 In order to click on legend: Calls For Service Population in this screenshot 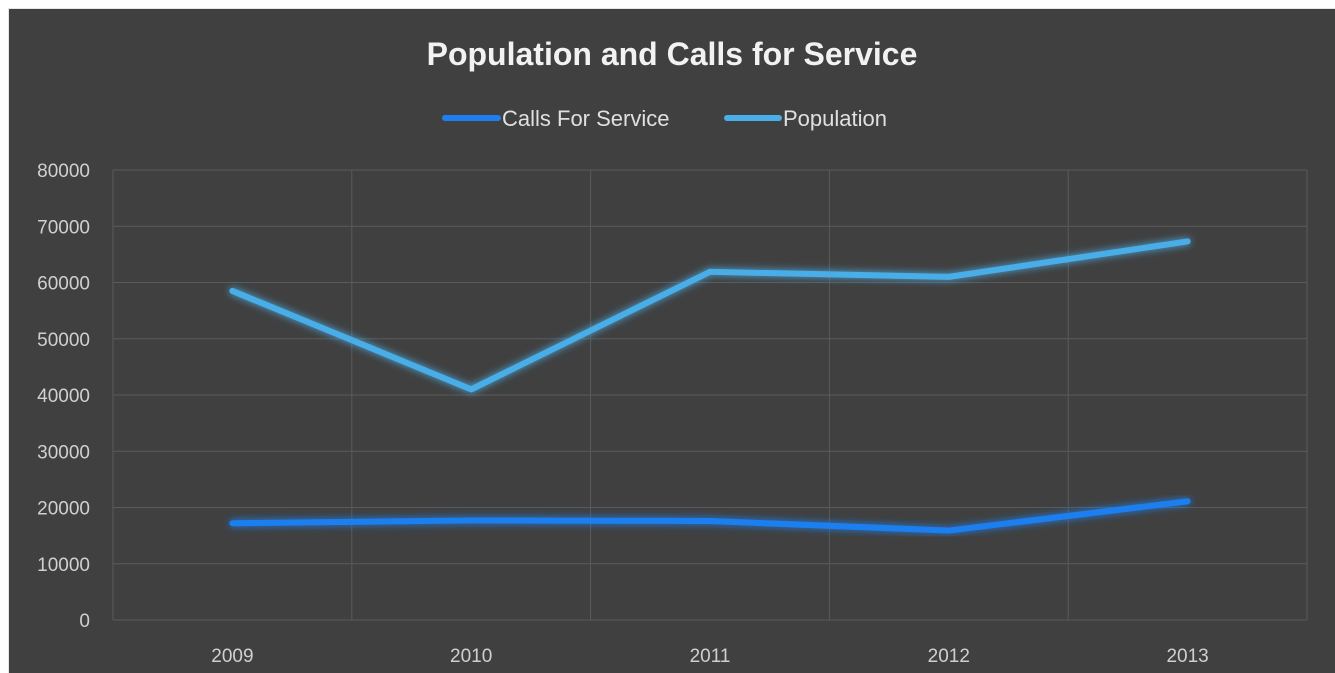, I will do `click(664, 118)`.